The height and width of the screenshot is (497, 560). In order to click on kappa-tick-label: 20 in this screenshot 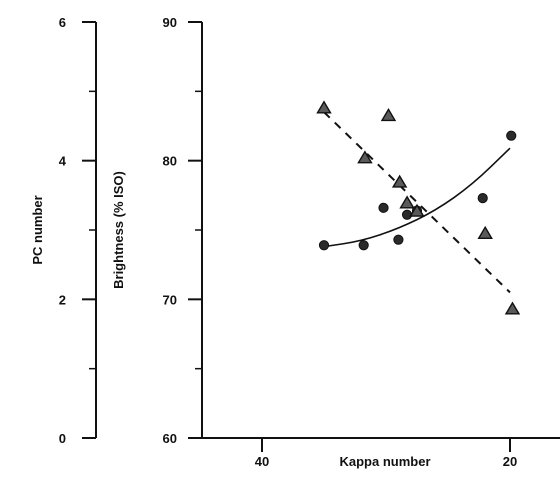, I will do `click(510, 461)`.